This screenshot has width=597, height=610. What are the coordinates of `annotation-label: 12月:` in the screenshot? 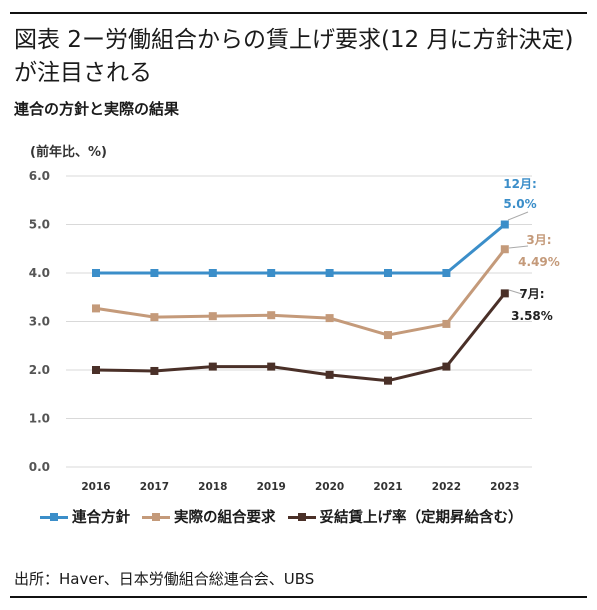 It's located at (520, 184).